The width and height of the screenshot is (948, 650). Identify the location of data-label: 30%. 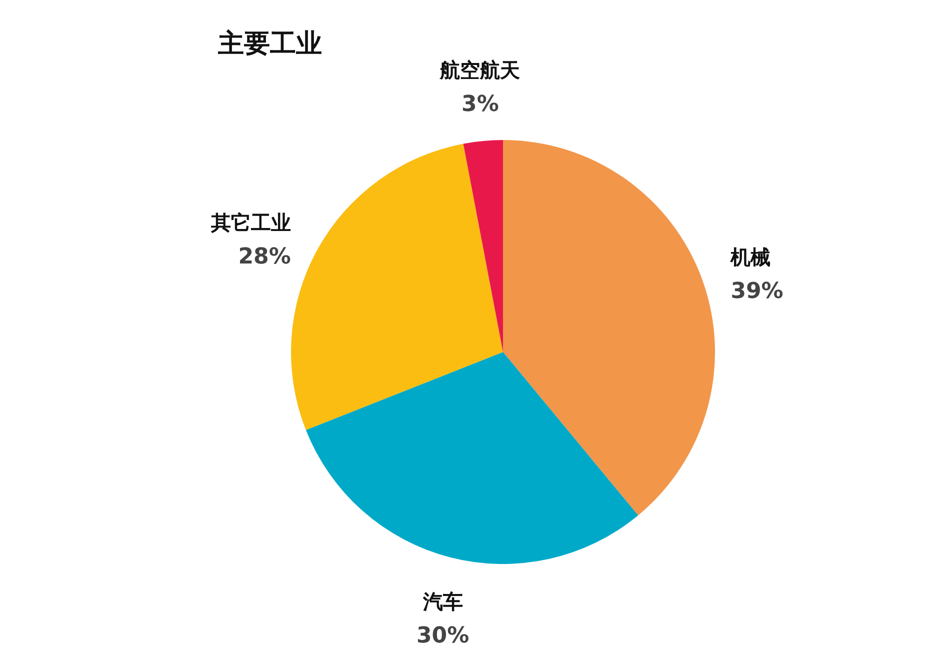
(443, 635).